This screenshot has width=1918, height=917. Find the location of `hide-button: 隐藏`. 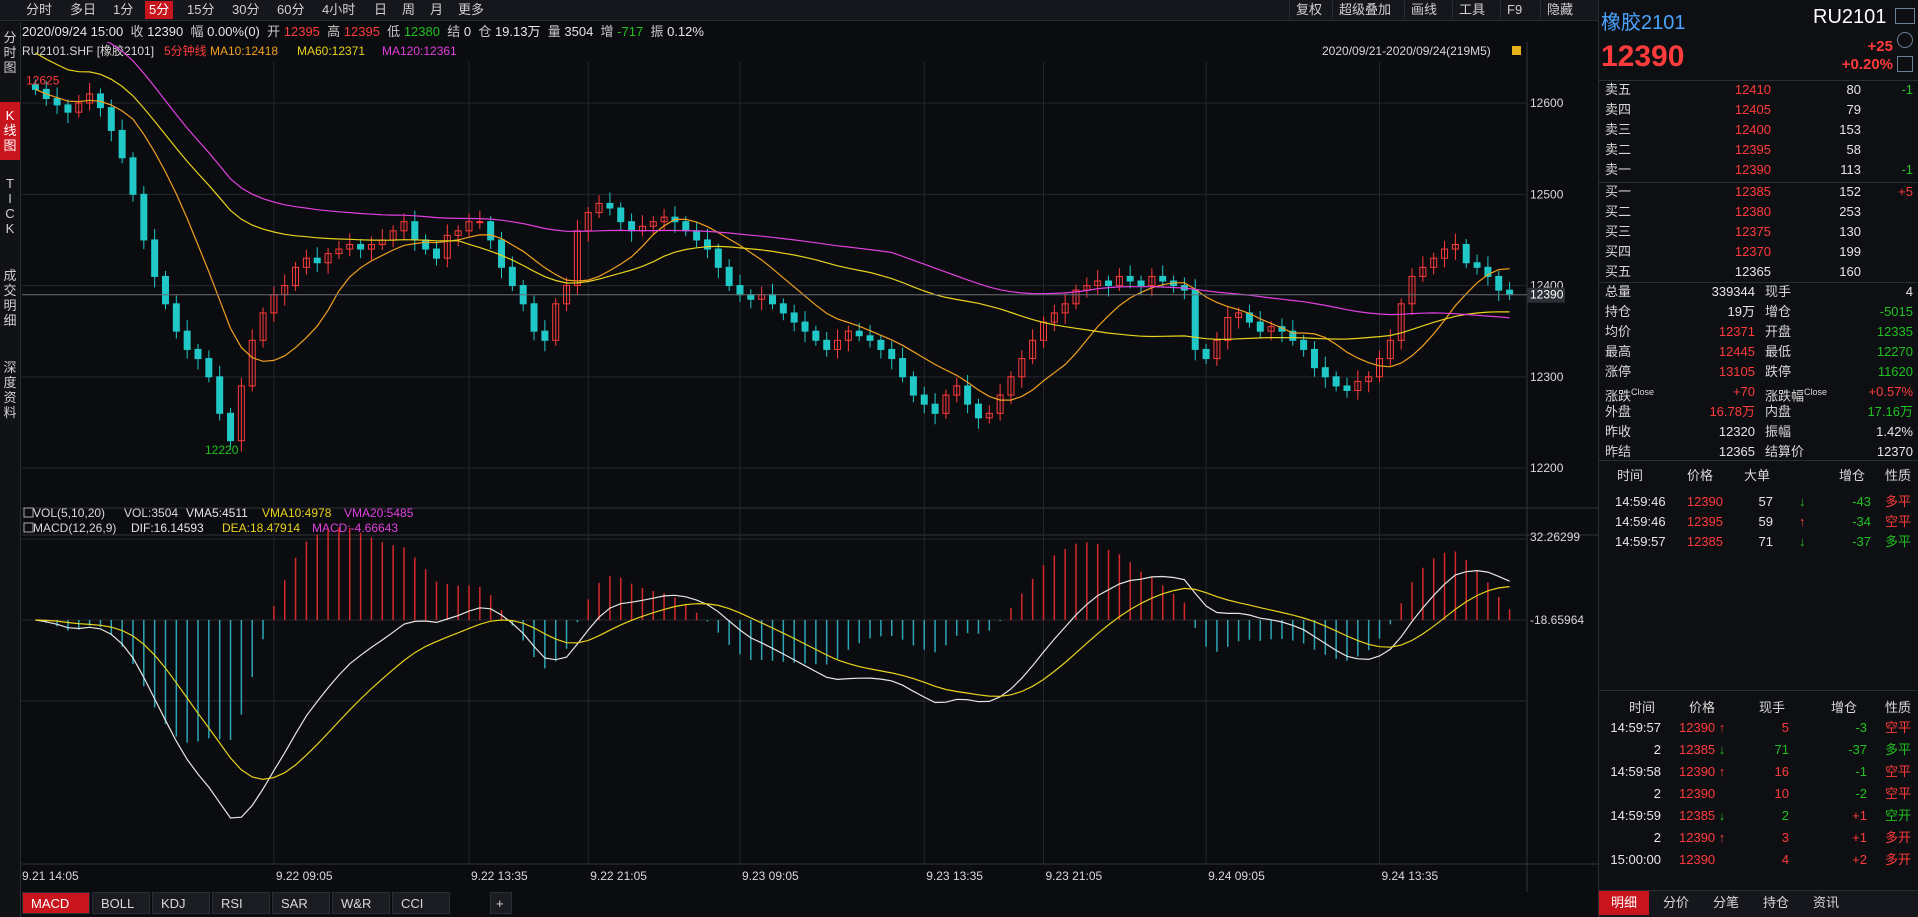

hide-button: 隐藏 is located at coordinates (1569, 10).